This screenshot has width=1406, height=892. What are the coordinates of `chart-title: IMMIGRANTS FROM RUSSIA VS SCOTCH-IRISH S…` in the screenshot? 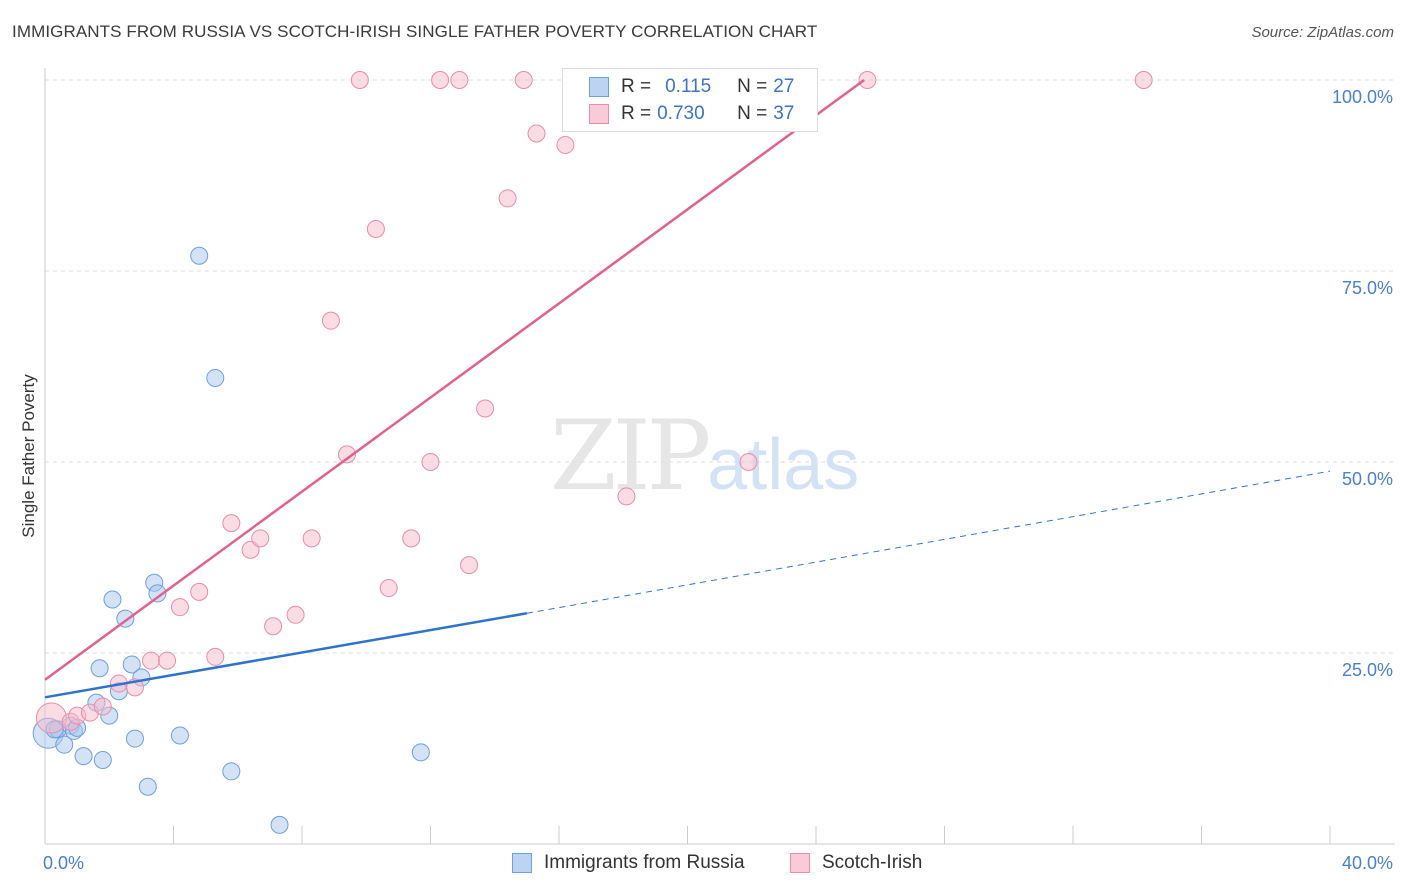 It's located at (415, 31).